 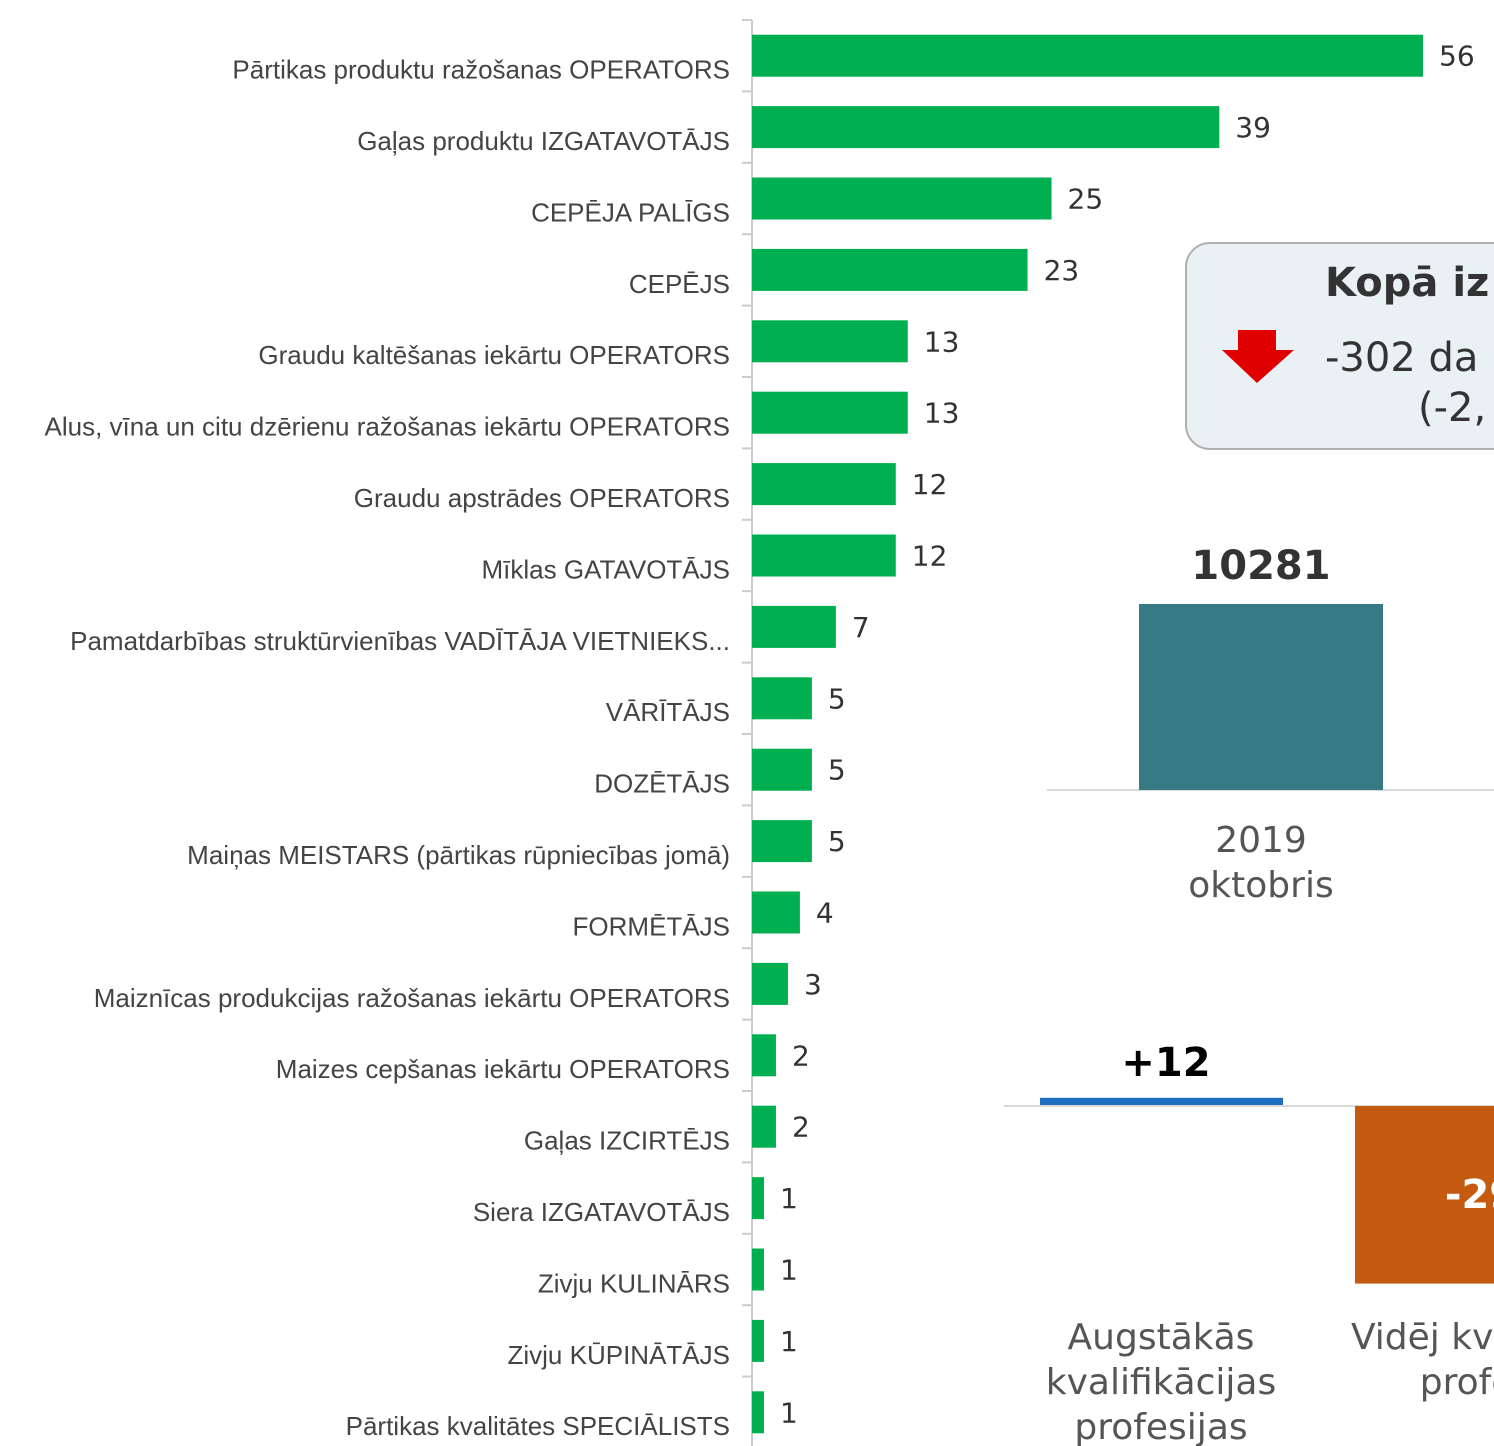 I want to click on value-label: 4, so click(x=825, y=913).